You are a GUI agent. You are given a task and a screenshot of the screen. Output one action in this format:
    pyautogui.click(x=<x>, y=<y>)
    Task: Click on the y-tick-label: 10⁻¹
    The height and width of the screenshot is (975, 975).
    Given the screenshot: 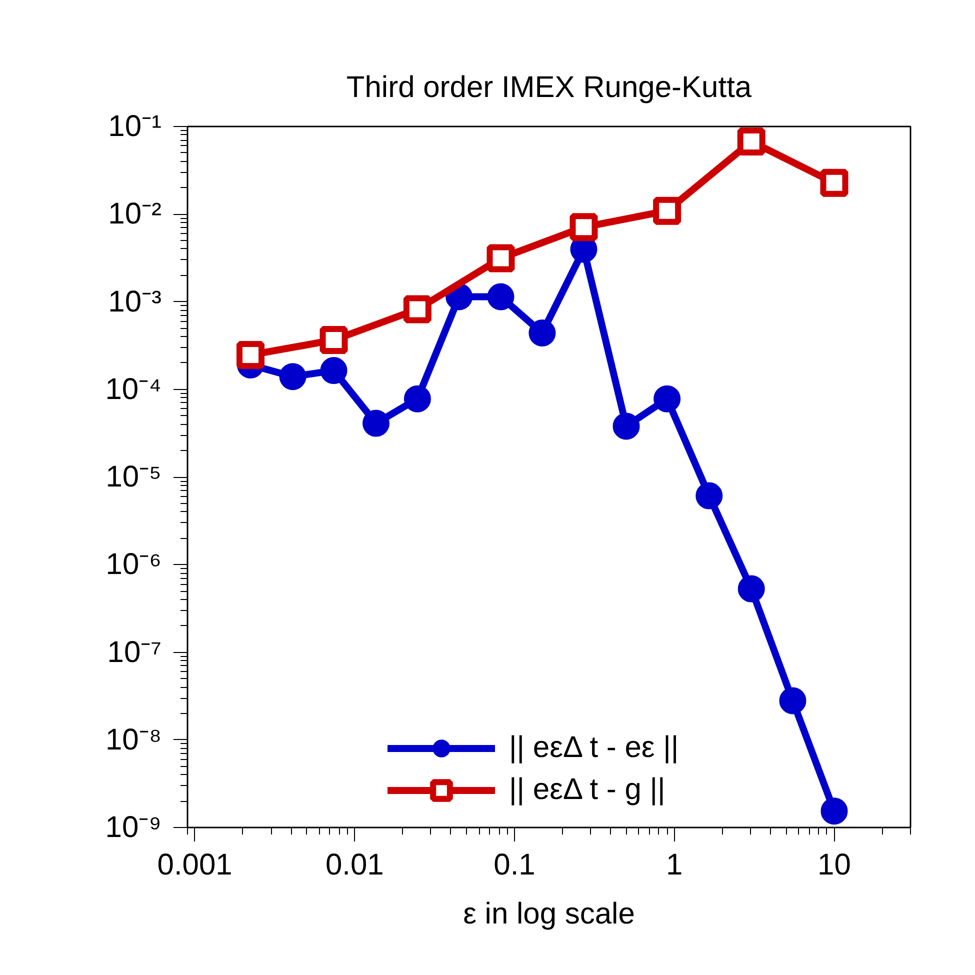 What is the action you would take?
    pyautogui.click(x=135, y=126)
    